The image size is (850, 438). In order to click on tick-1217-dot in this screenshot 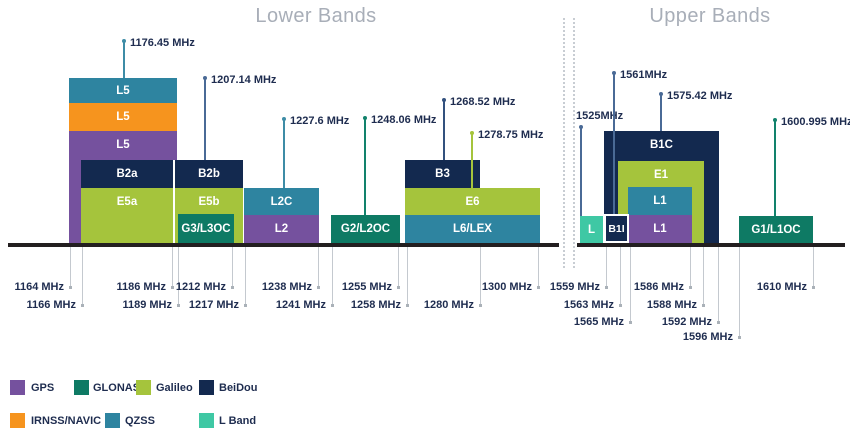, I will do `click(245, 305)`.